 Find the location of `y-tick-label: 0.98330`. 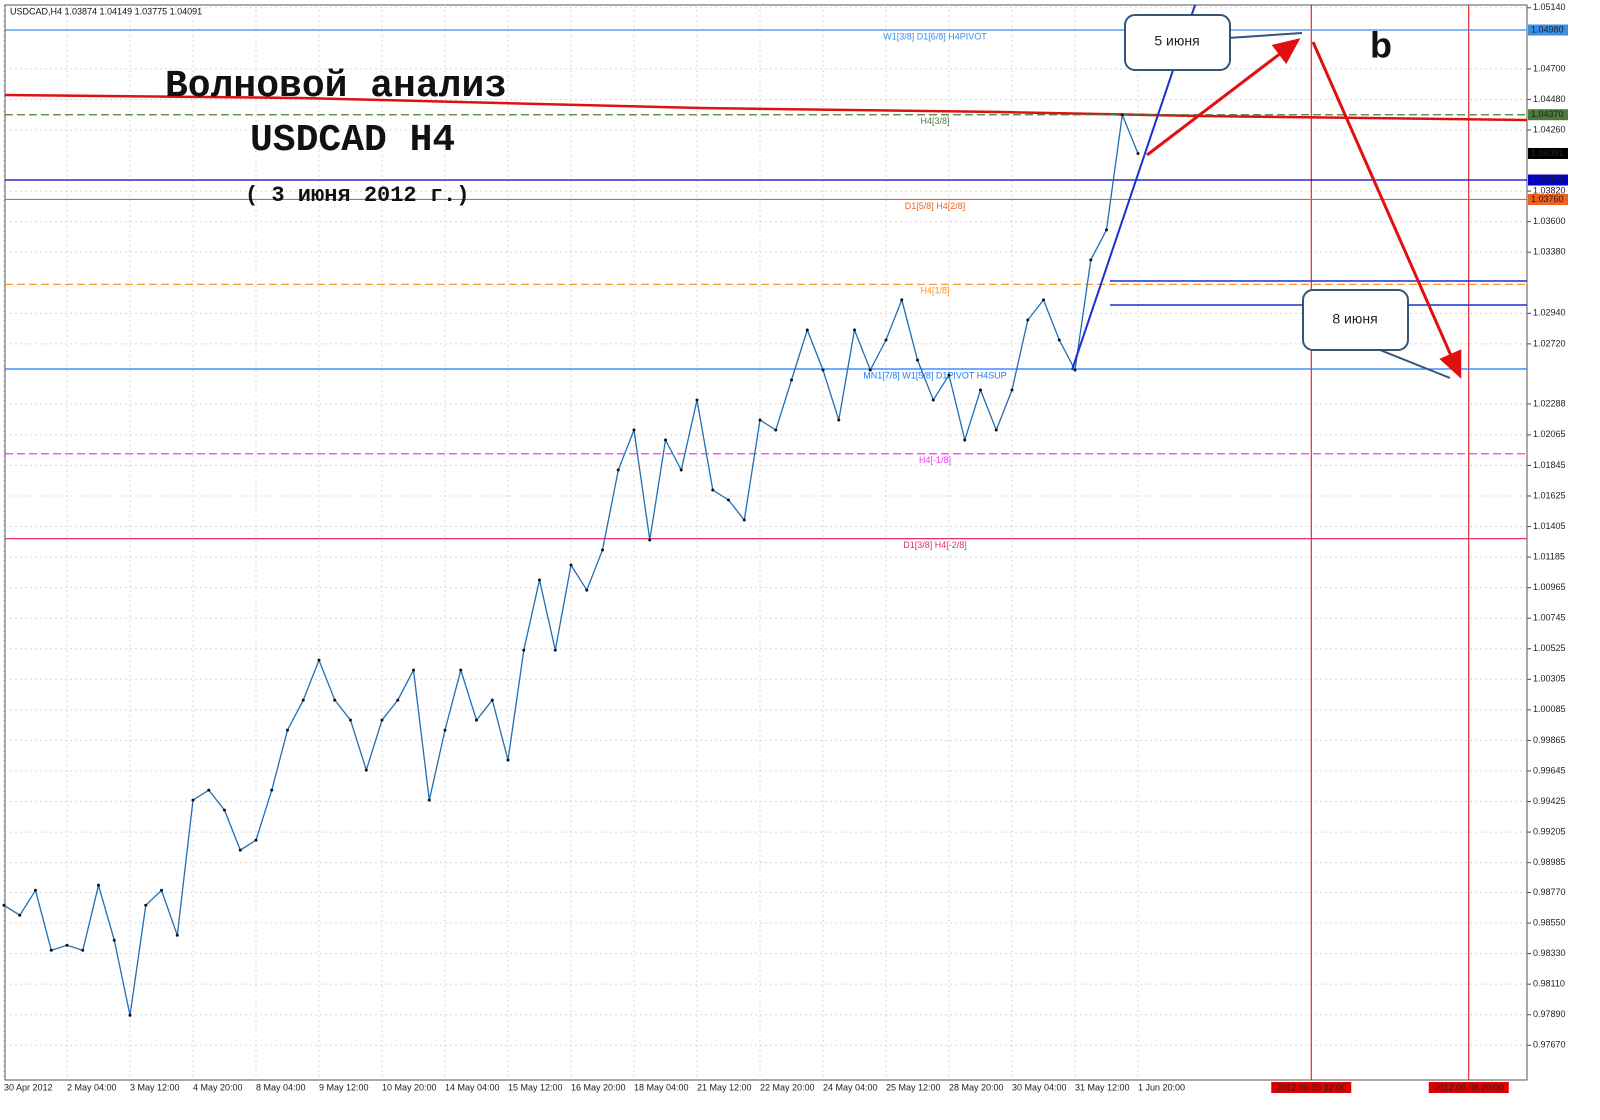

y-tick-label: 0.98330 is located at coordinates (1549, 953).